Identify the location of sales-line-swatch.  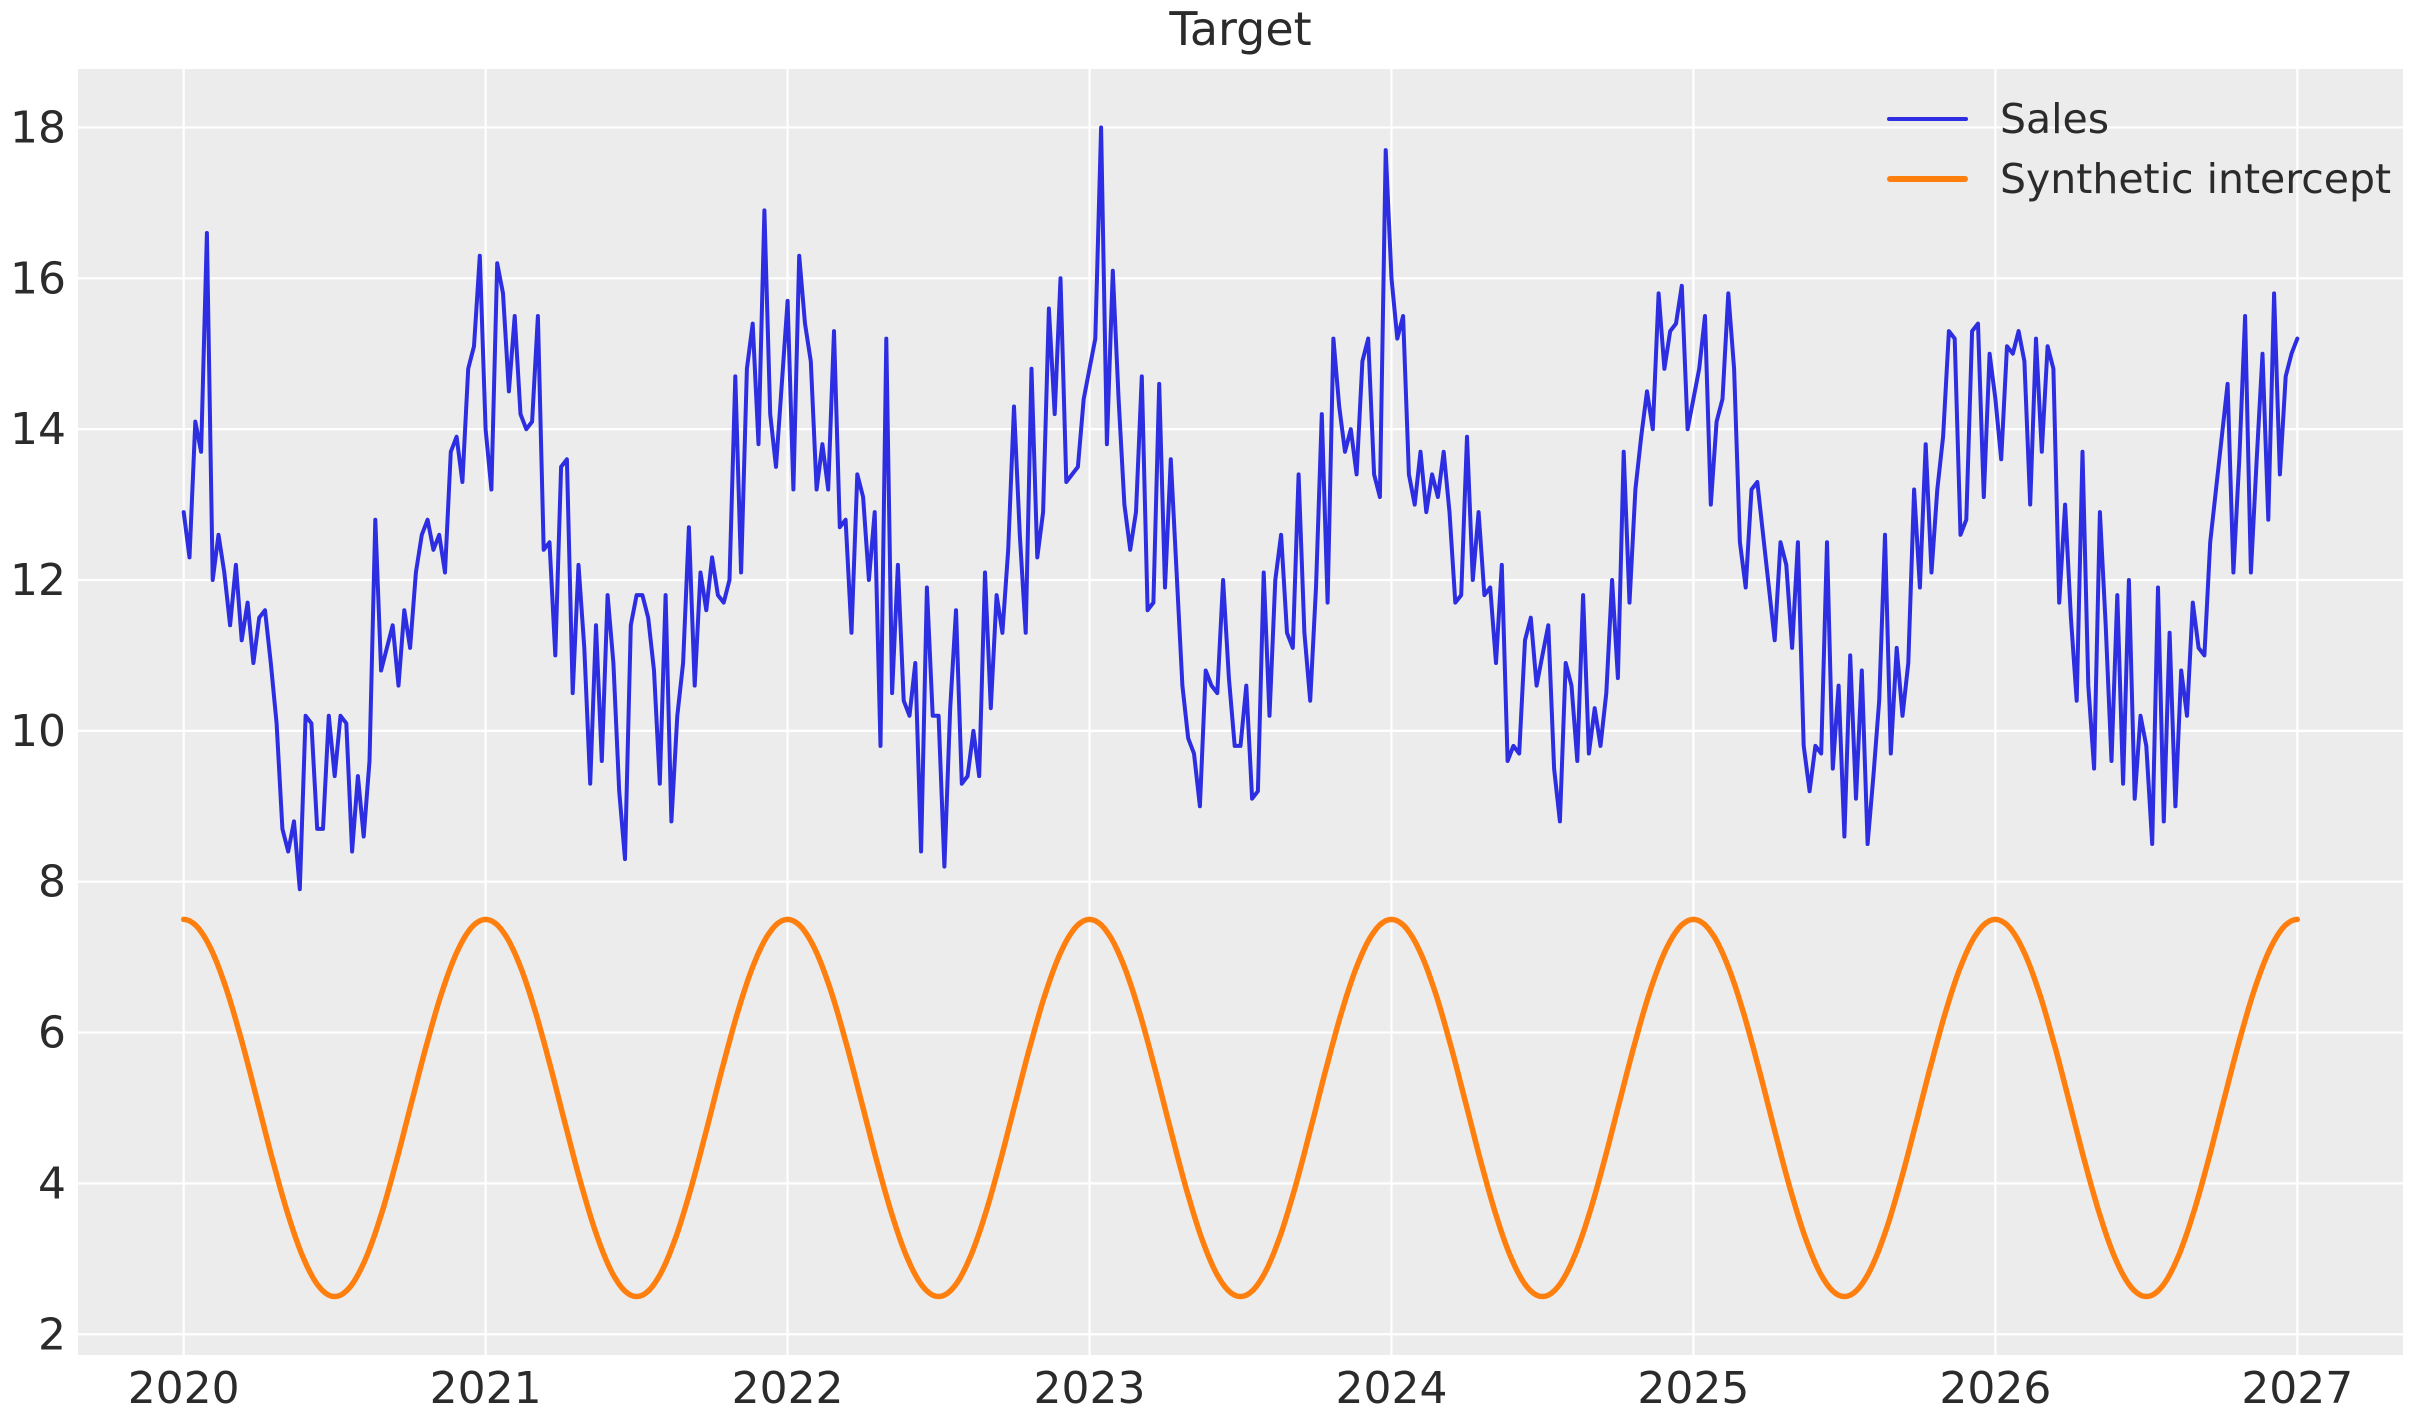
(1927, 119).